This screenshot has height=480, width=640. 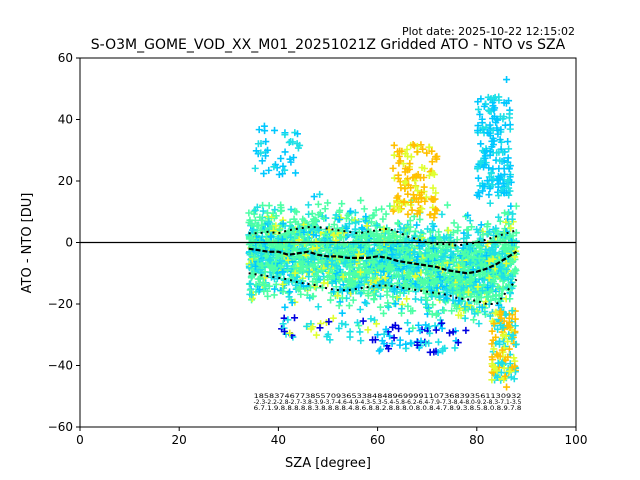 What do you see at coordinates (383, 261) in the screenshot?
I see `mean-curve` at bounding box center [383, 261].